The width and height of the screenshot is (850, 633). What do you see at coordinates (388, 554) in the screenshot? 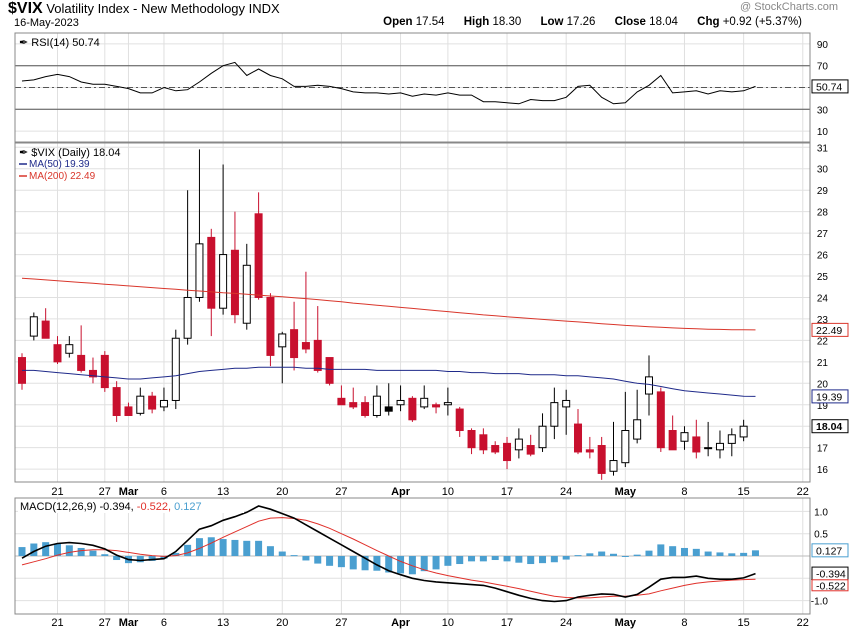
I see `macd-line` at bounding box center [388, 554].